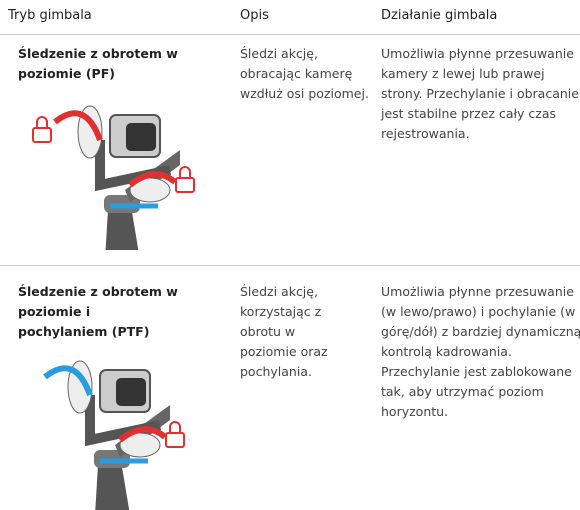  What do you see at coordinates (290, 34) in the screenshot?
I see `header-rule` at bounding box center [290, 34].